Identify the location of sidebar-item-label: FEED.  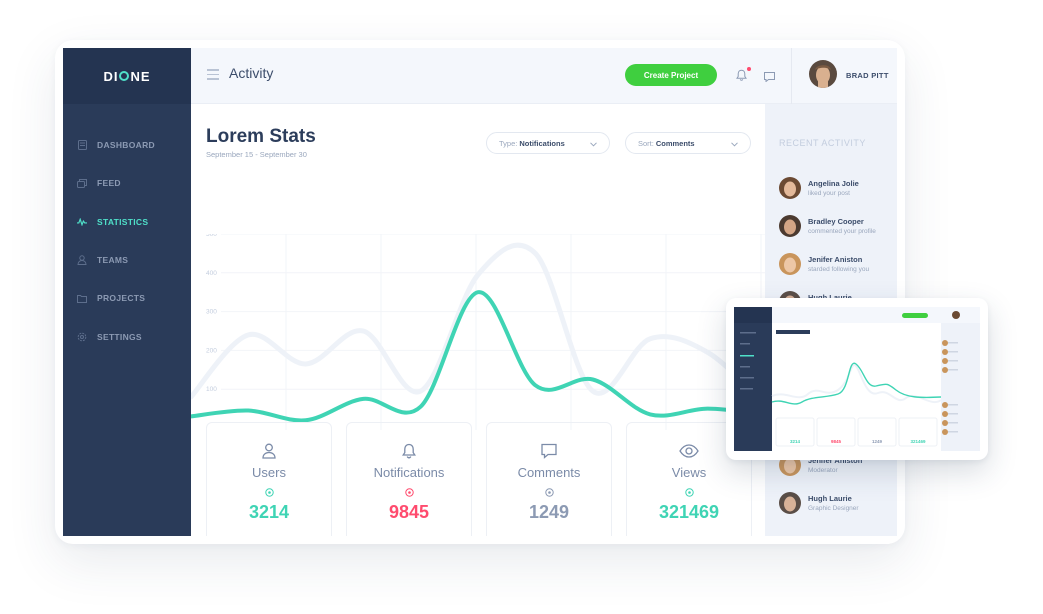
(109, 183).